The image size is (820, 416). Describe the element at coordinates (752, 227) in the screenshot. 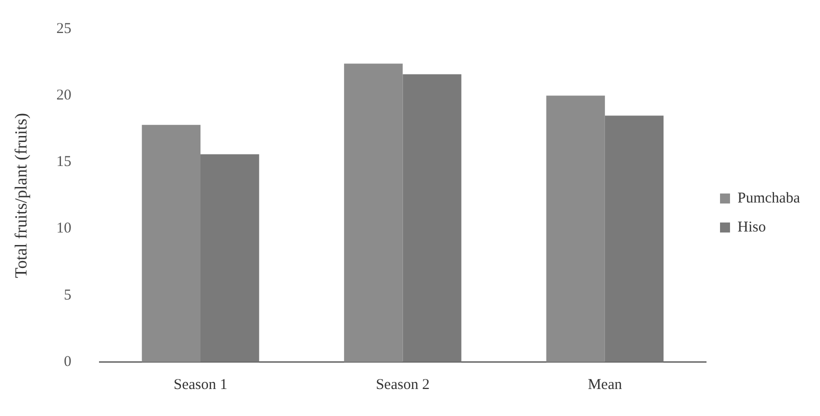

I see `legend-label: Hiso` at that location.